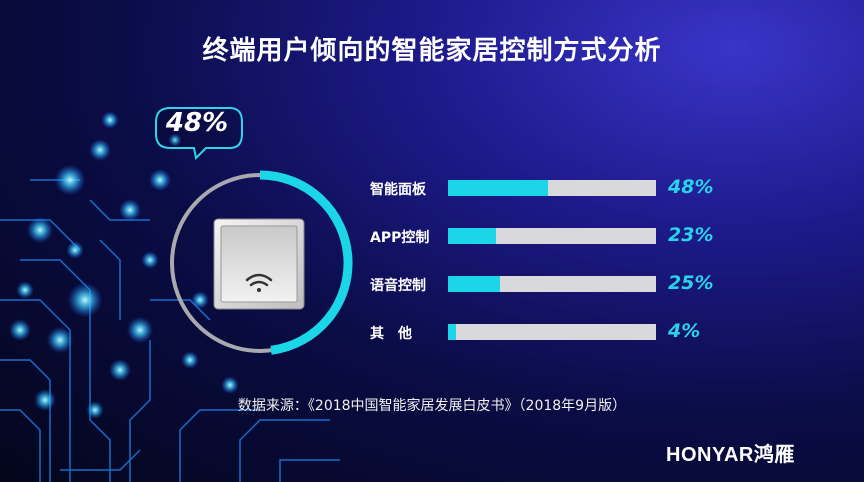  I want to click on percentage-ring, so click(261, 262).